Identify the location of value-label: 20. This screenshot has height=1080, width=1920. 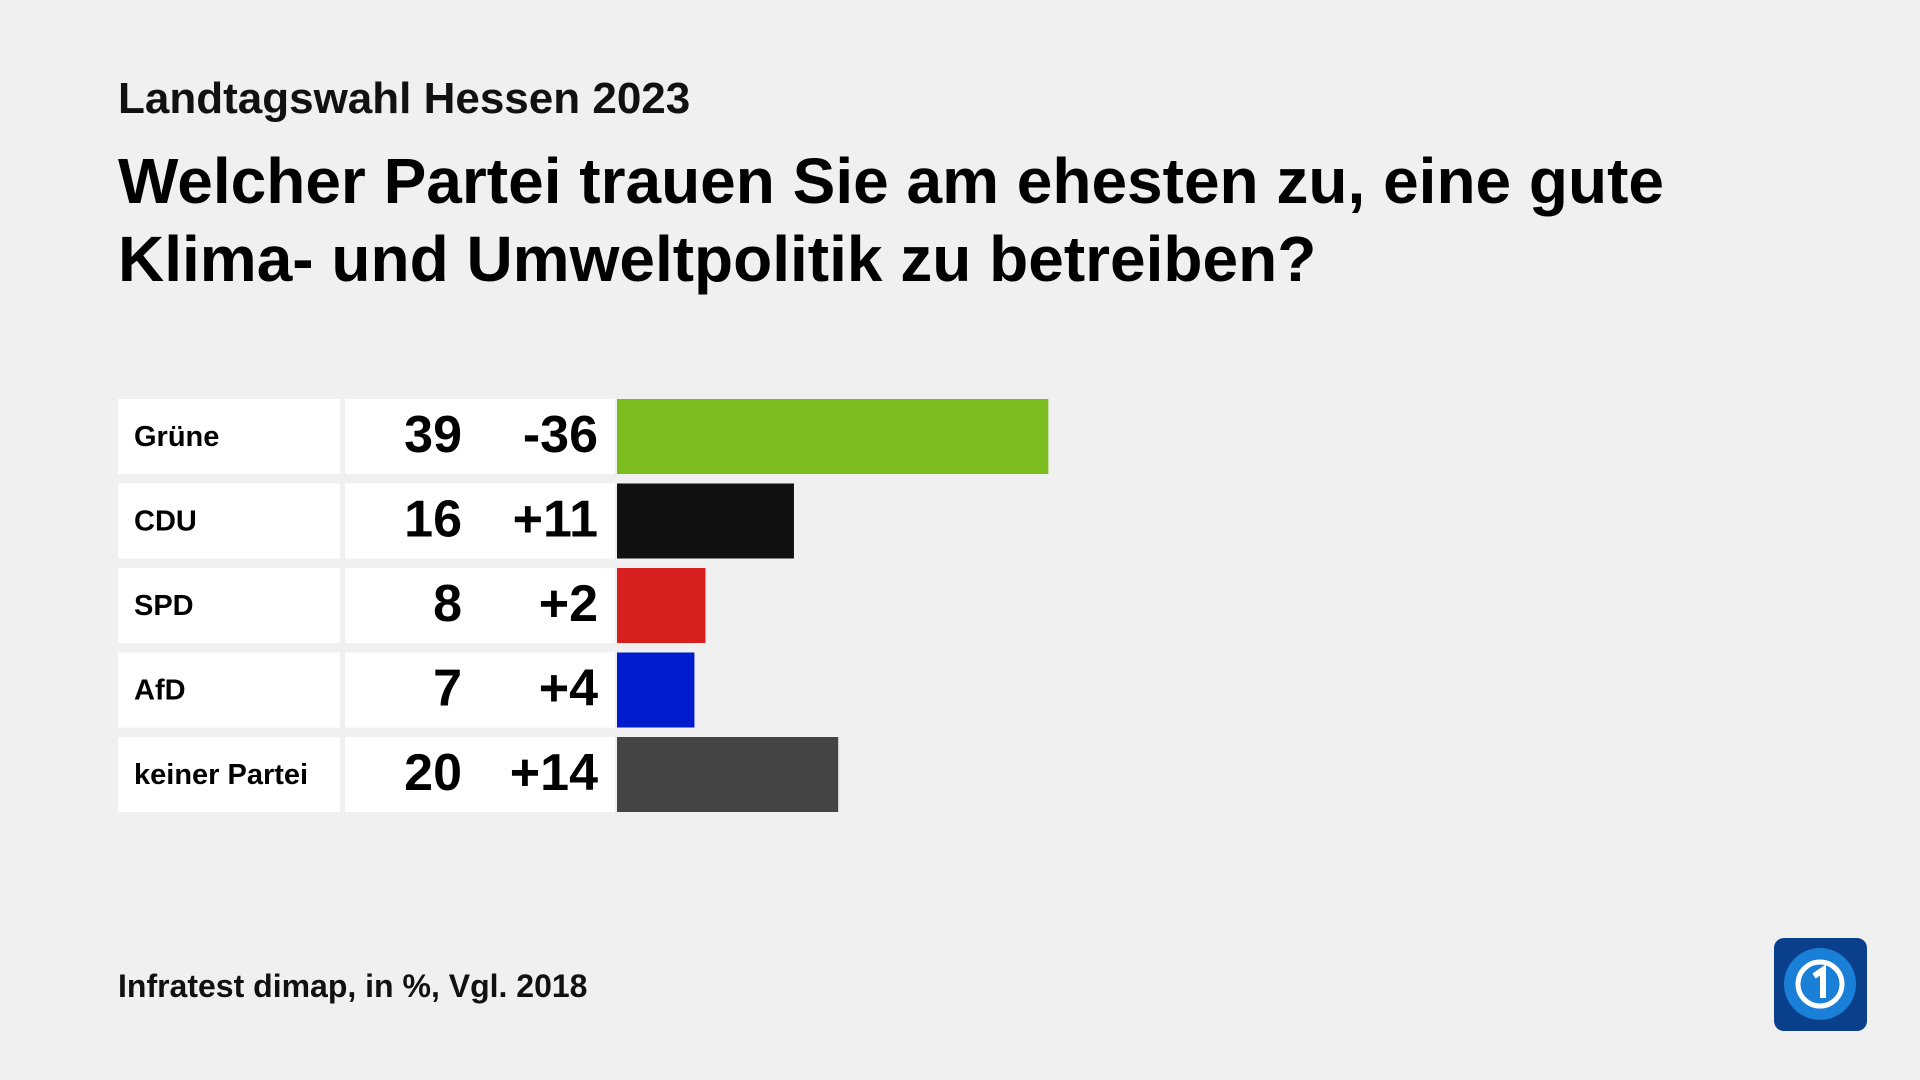
(433, 773).